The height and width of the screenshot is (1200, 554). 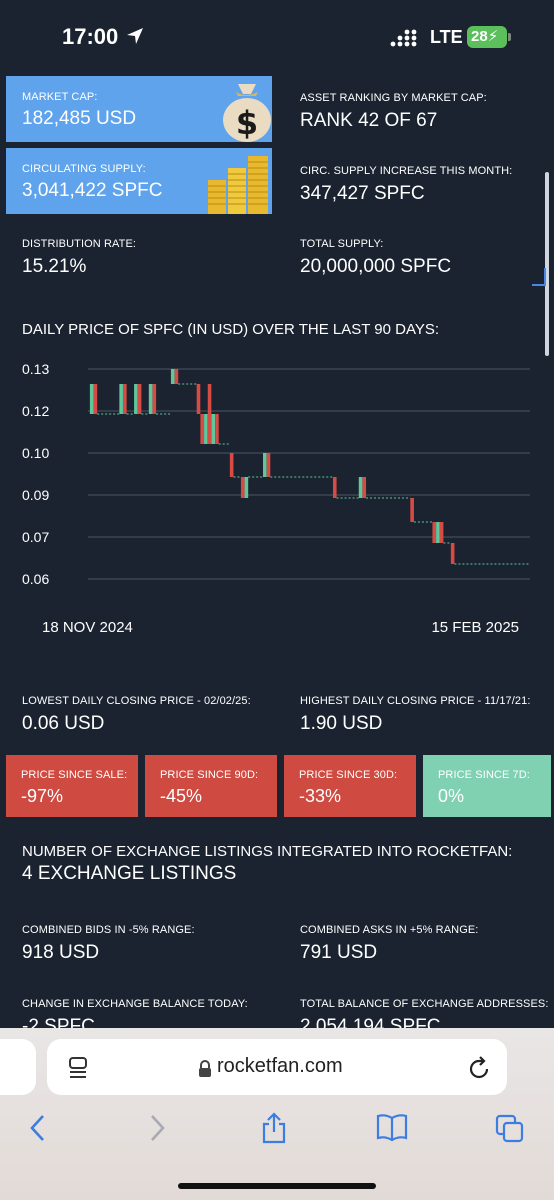 I want to click on distribution-rate-stat: DISTRIBUTION RATE: 15.21%, so click(x=79, y=258).